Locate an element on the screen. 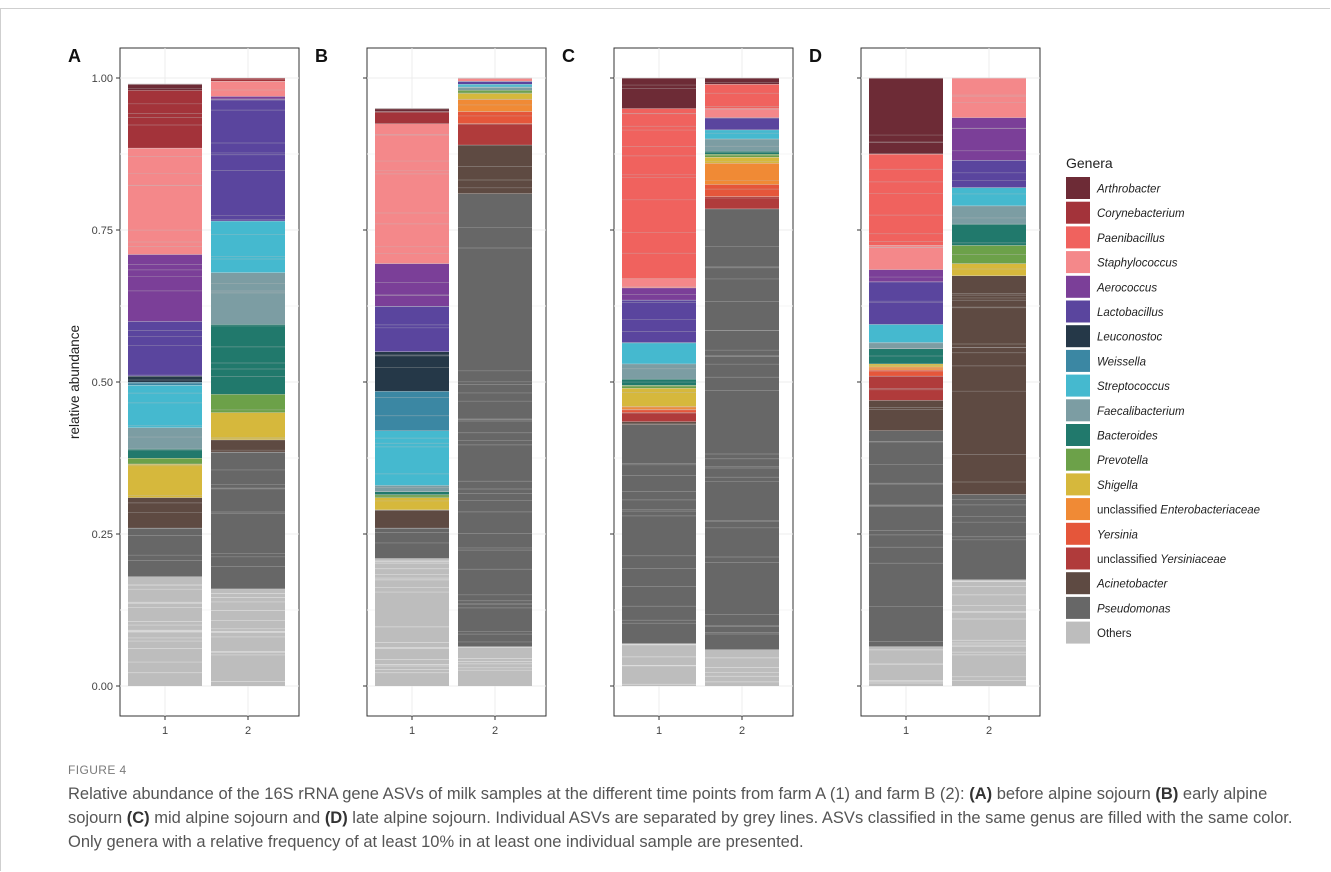 Image resolution: width=1331 pixels, height=872 pixels. panel-label: C is located at coordinates (568, 56).